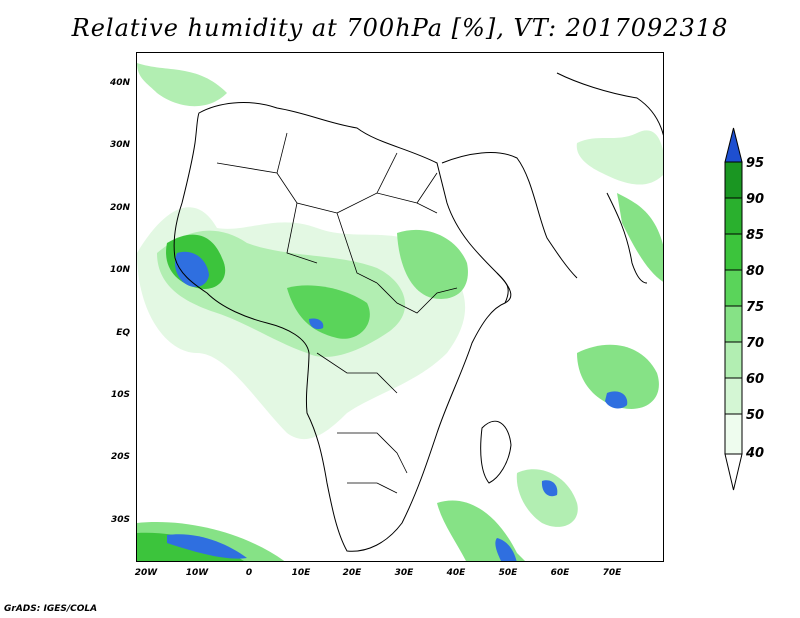  What do you see at coordinates (197, 573) in the screenshot?
I see `lon-label-10w: 10W` at bounding box center [197, 573].